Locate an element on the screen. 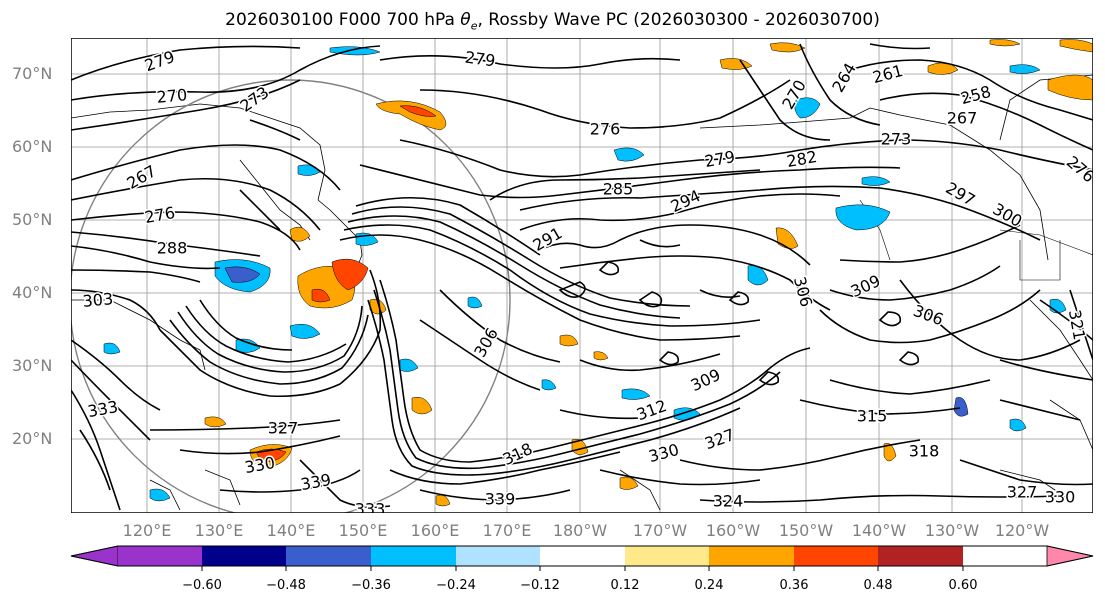 This screenshot has height=606, width=1105. colorbar-frame is located at coordinates (582, 556).